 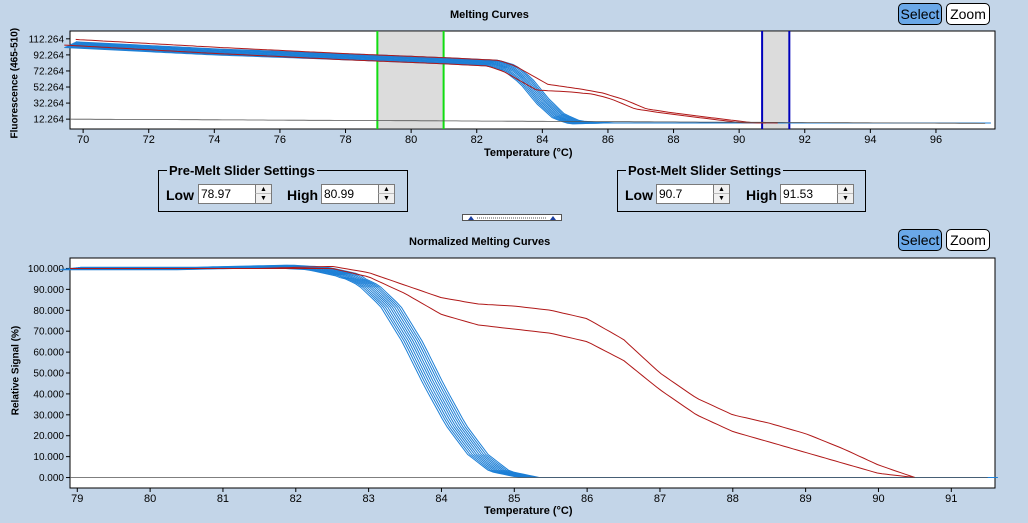 I want to click on baseline-curve, so click(x=527, y=121).